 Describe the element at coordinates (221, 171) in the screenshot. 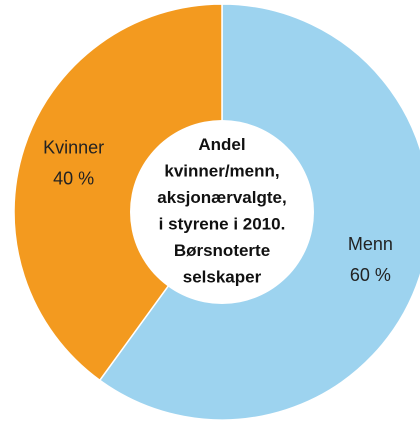

I see `center-title: kvinner/menn,` at that location.